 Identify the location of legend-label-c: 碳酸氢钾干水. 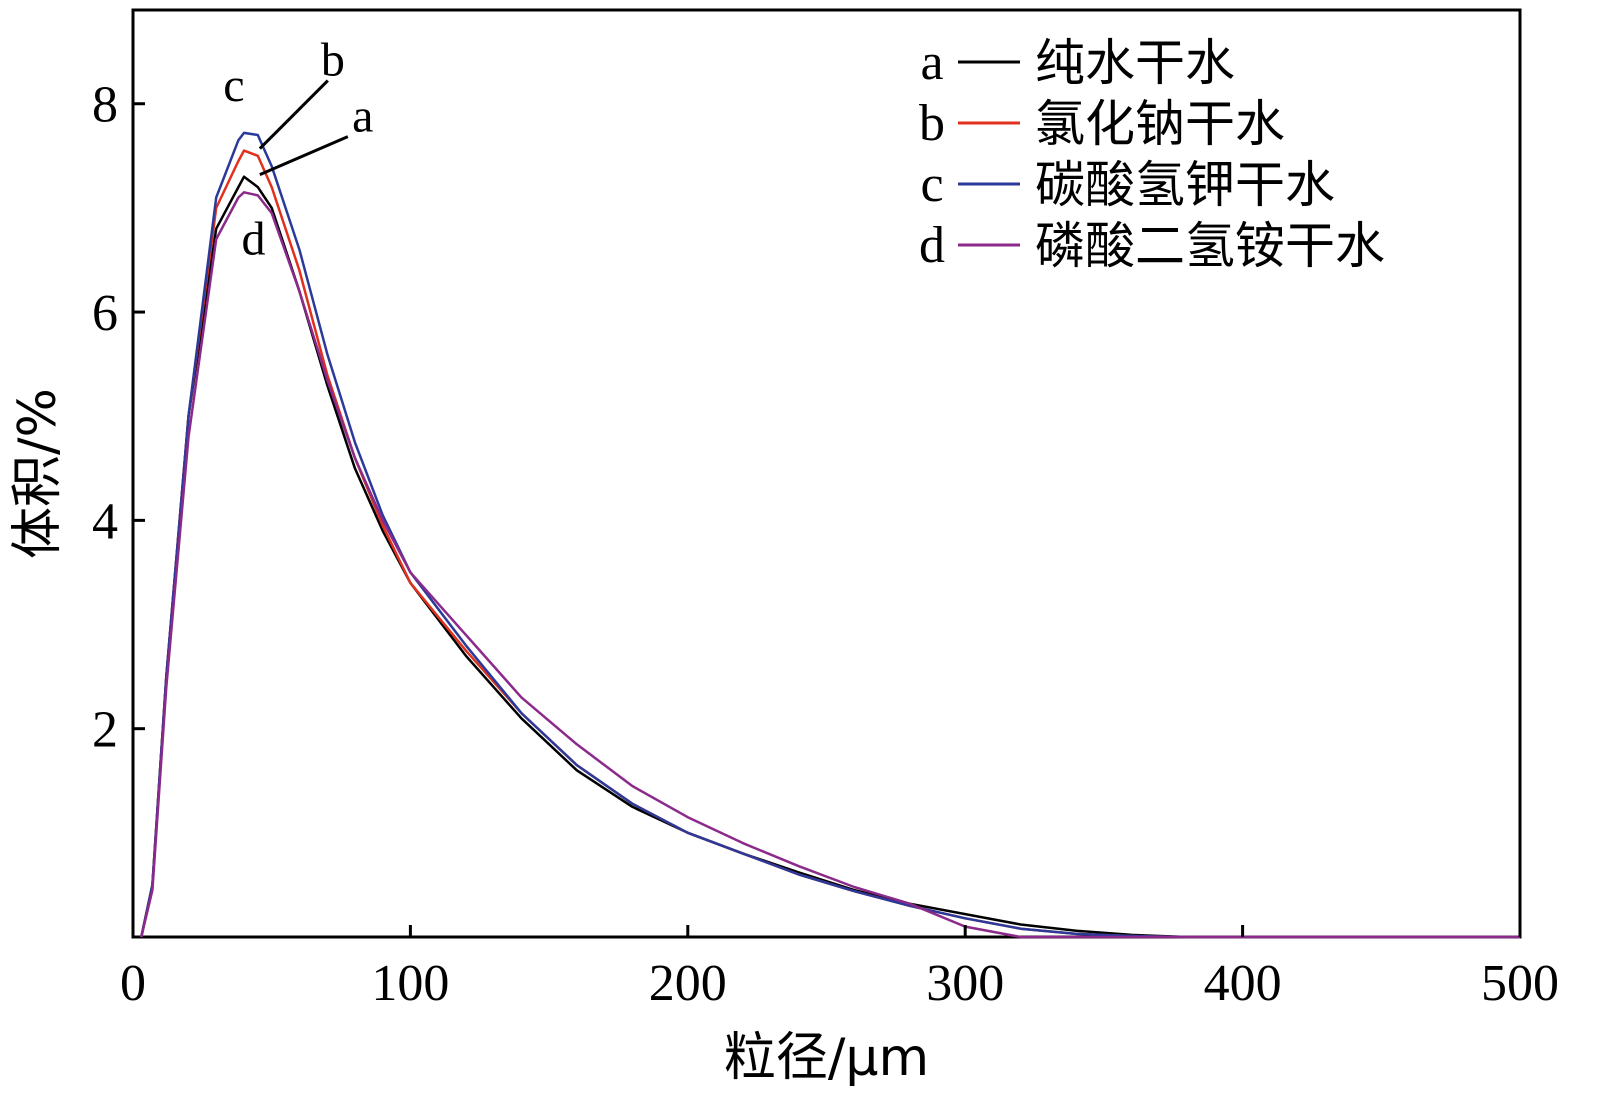
(1185, 185).